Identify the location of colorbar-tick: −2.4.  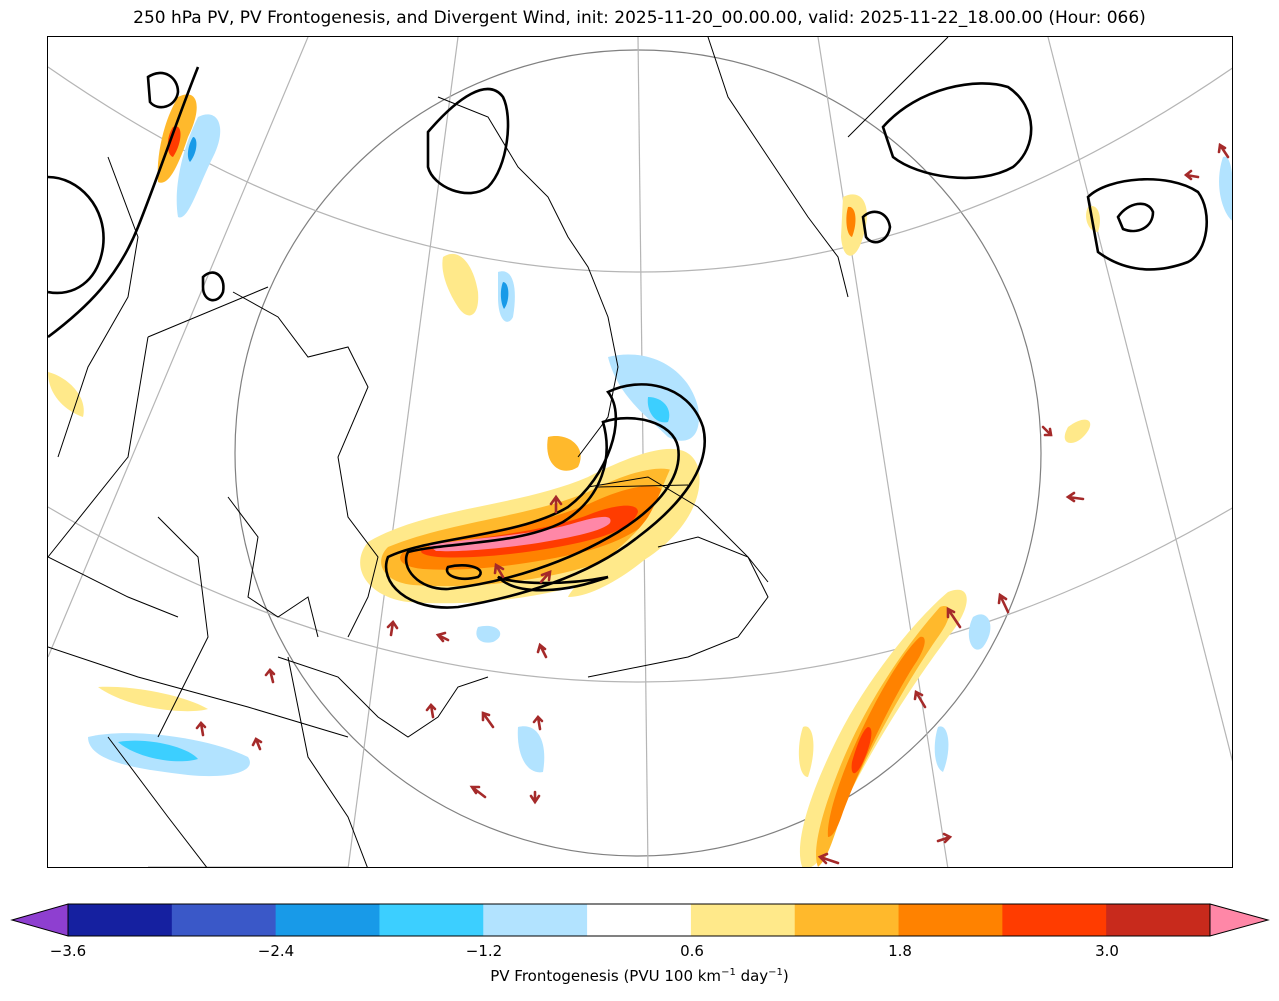
(276, 951).